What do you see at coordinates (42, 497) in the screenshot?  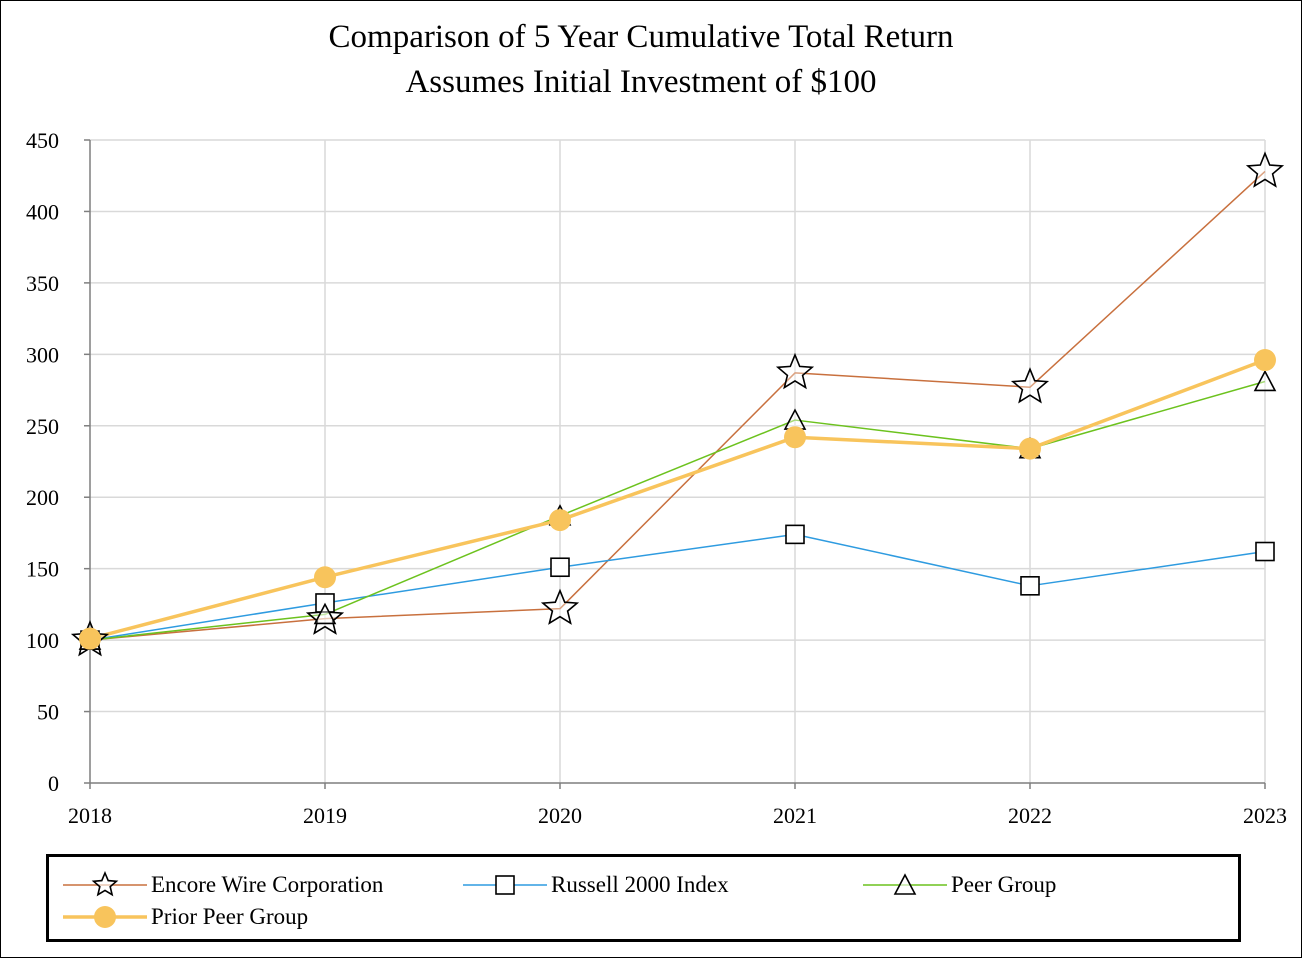 I see `y-tick-label: 200` at bounding box center [42, 497].